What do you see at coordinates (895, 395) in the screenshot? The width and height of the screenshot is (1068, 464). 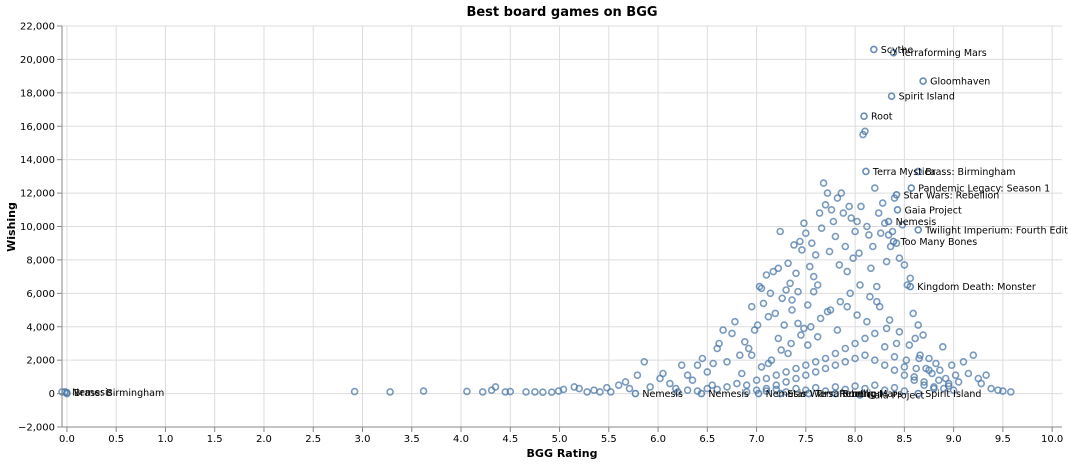 I see `point-label: Gaia Project` at bounding box center [895, 395].